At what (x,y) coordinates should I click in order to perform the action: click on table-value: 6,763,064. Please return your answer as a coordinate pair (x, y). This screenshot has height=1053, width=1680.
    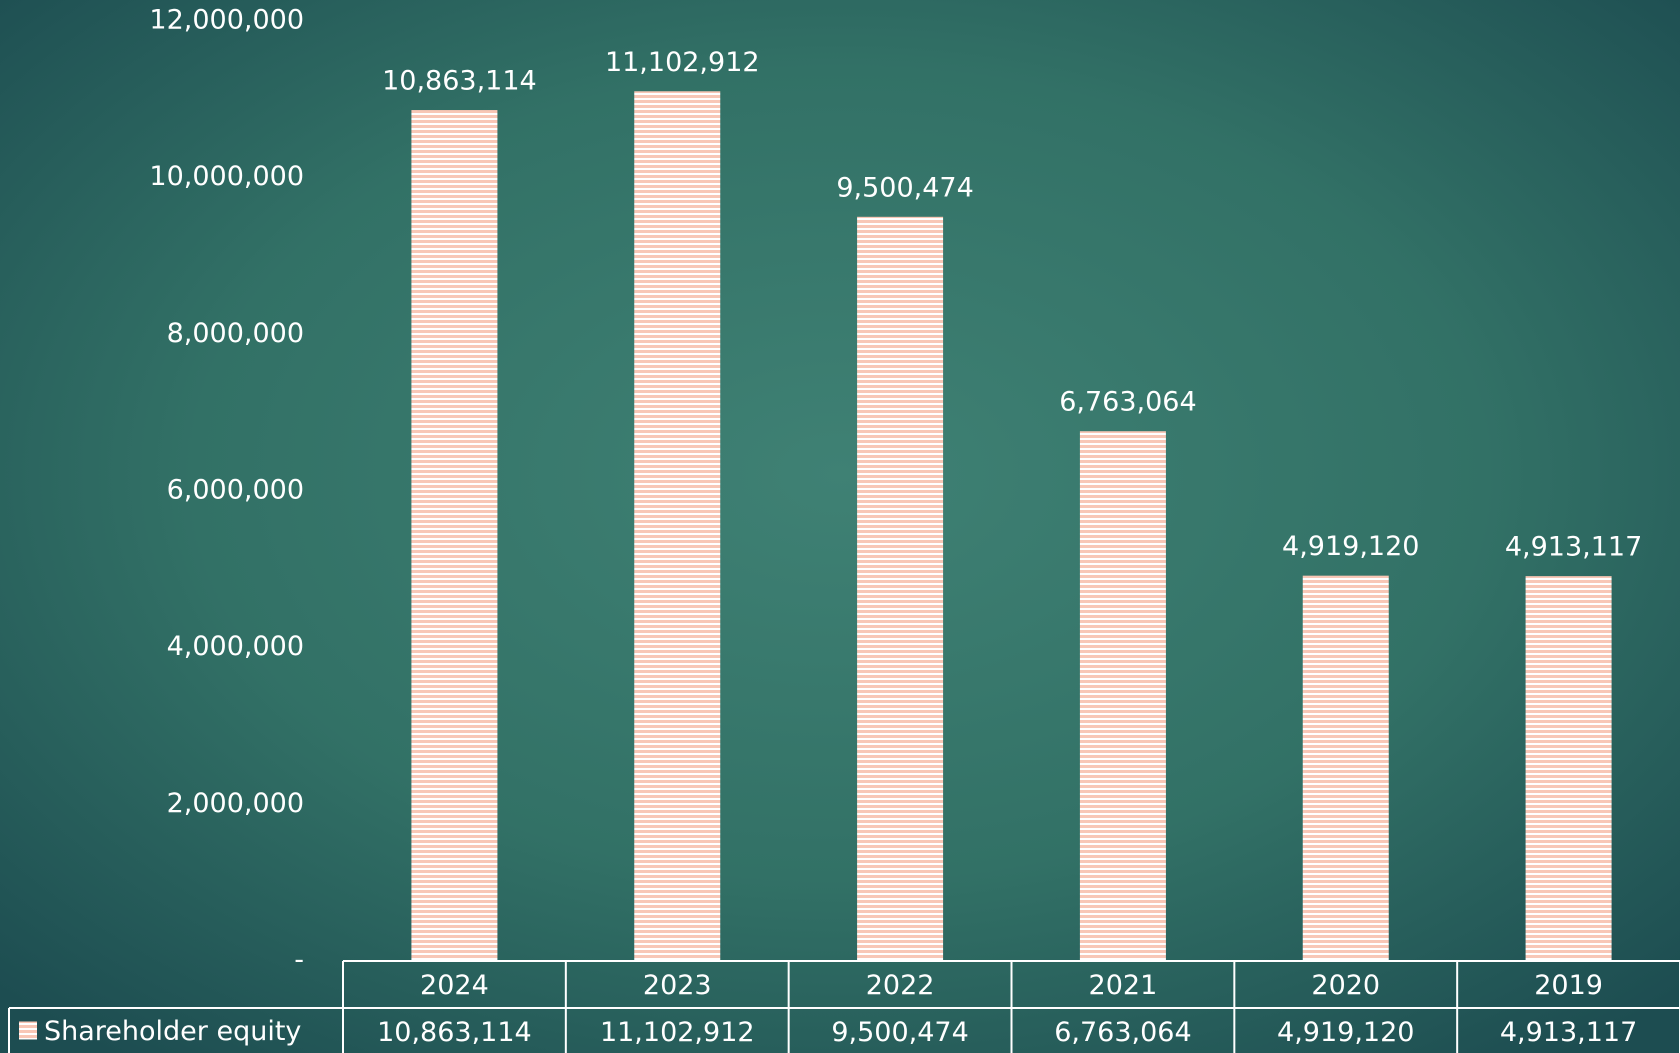
    Looking at the image, I should click on (1122, 1032).